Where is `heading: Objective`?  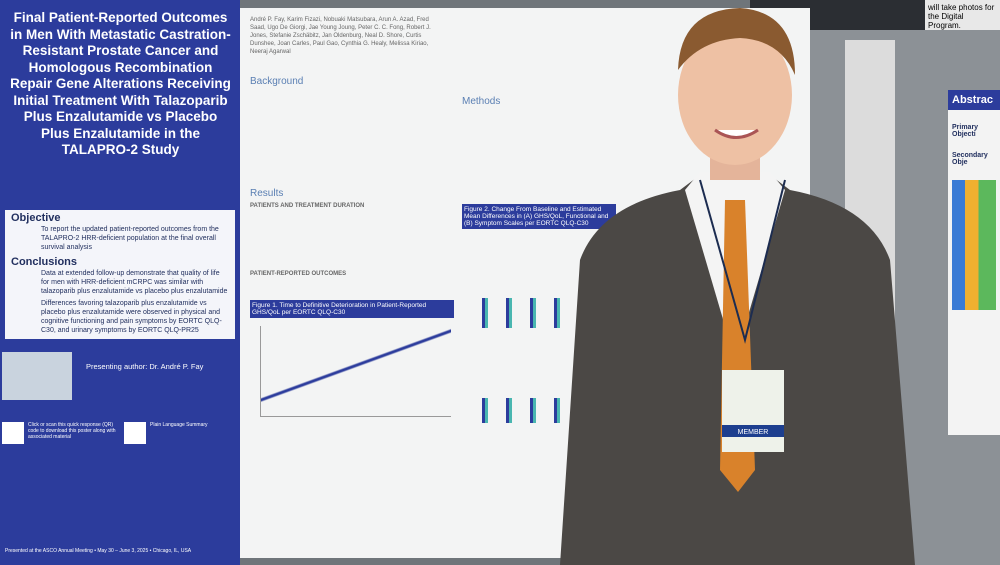 heading: Objective is located at coordinates (36, 218).